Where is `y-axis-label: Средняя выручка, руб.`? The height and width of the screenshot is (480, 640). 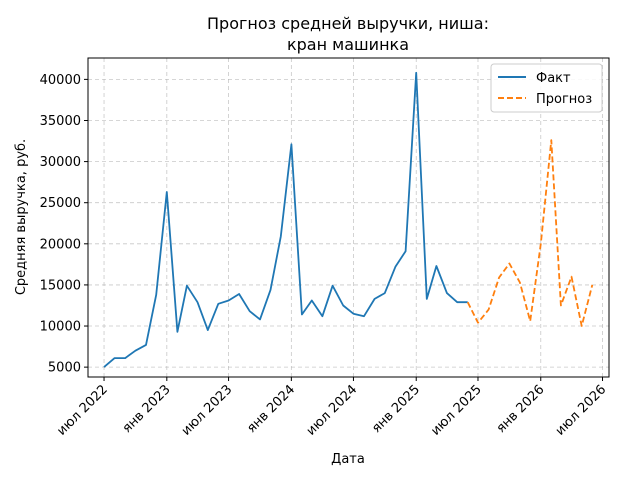 y-axis-label: Средняя выручка, руб. is located at coordinates (21, 217).